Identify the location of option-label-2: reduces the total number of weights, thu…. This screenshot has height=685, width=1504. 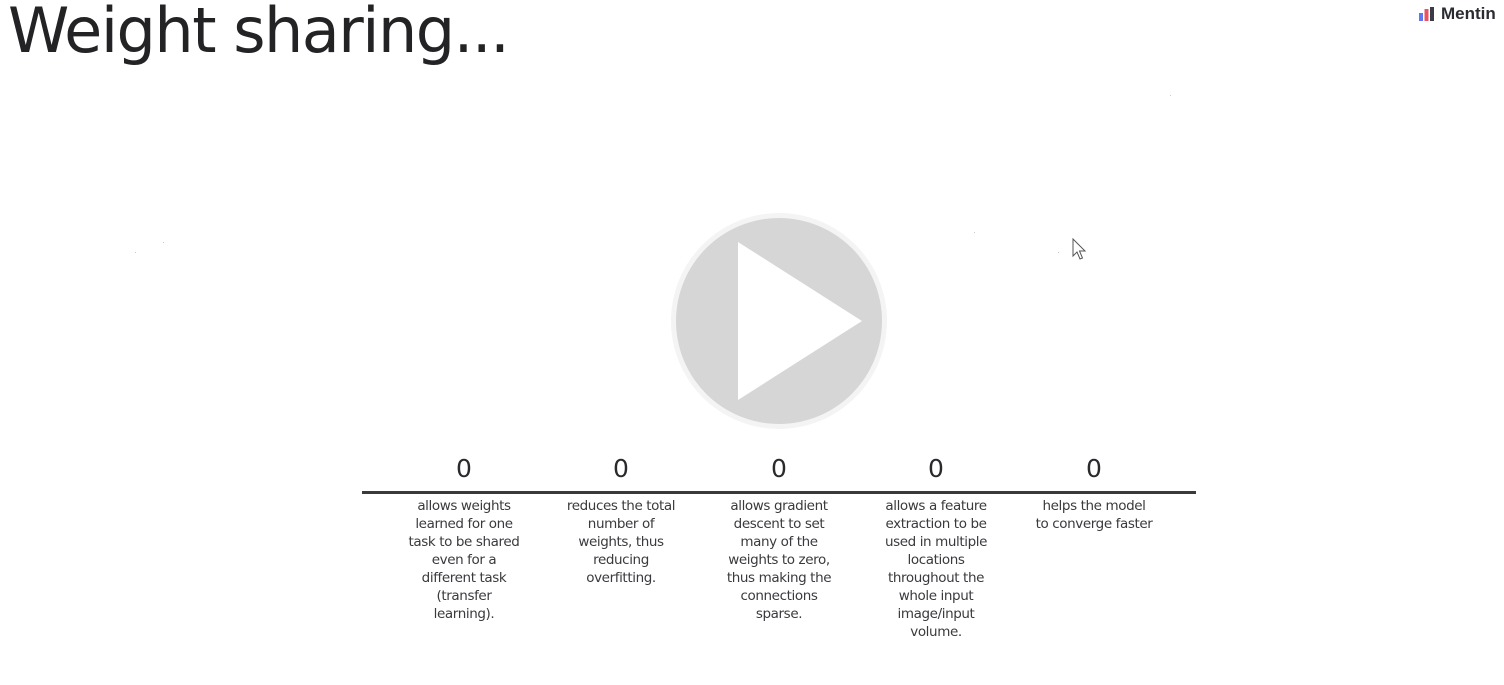
(621, 542).